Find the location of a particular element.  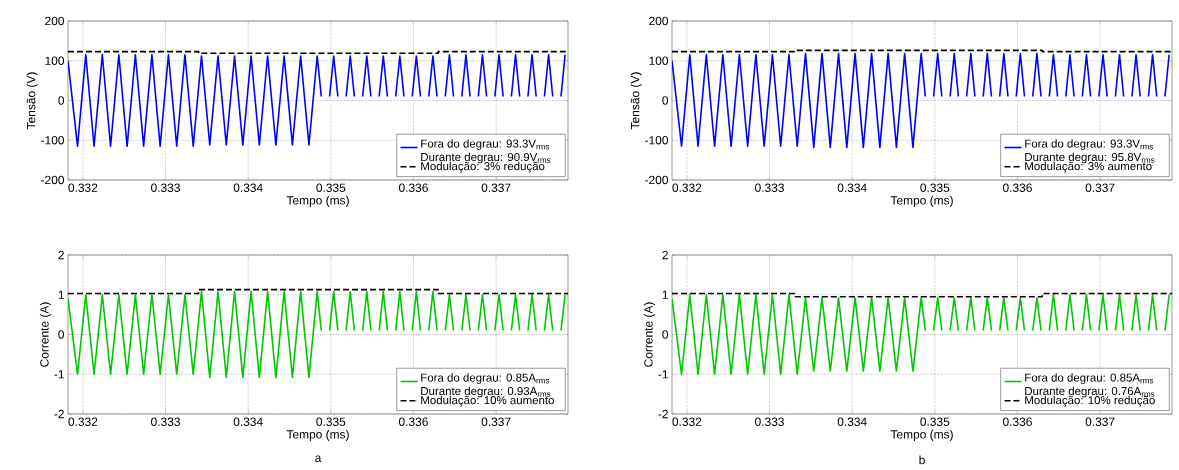

text: a is located at coordinates (318, 459).